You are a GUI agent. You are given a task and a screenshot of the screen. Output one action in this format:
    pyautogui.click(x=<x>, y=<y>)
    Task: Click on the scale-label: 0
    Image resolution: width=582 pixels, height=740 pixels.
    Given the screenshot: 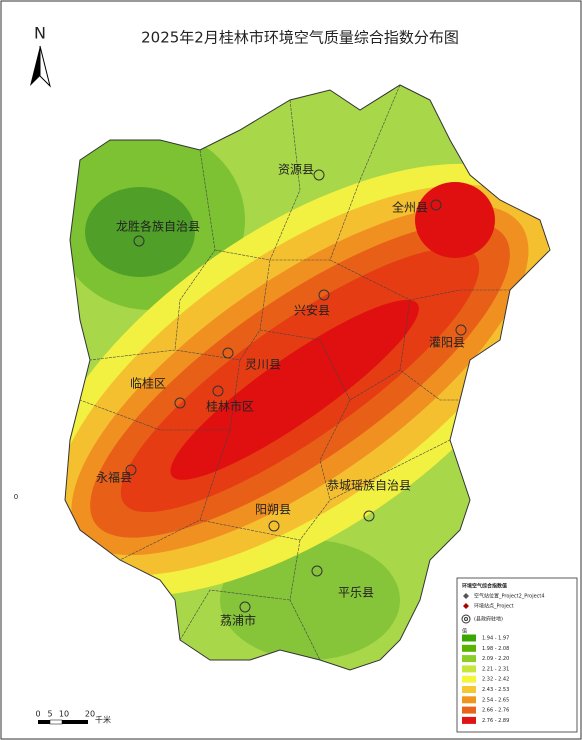 What is the action you would take?
    pyautogui.click(x=37, y=714)
    